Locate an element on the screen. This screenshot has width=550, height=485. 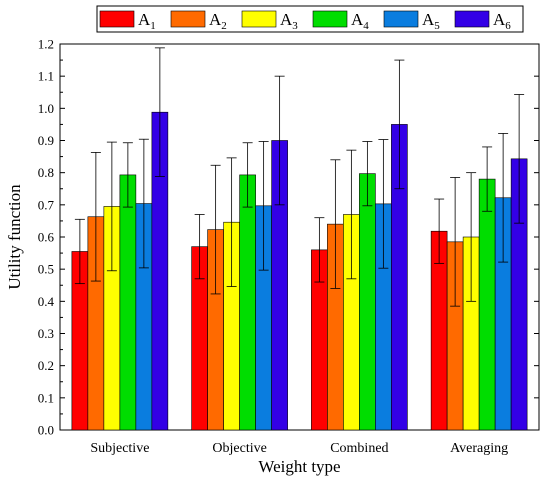
legend-label: A1 is located at coordinates (147, 21).